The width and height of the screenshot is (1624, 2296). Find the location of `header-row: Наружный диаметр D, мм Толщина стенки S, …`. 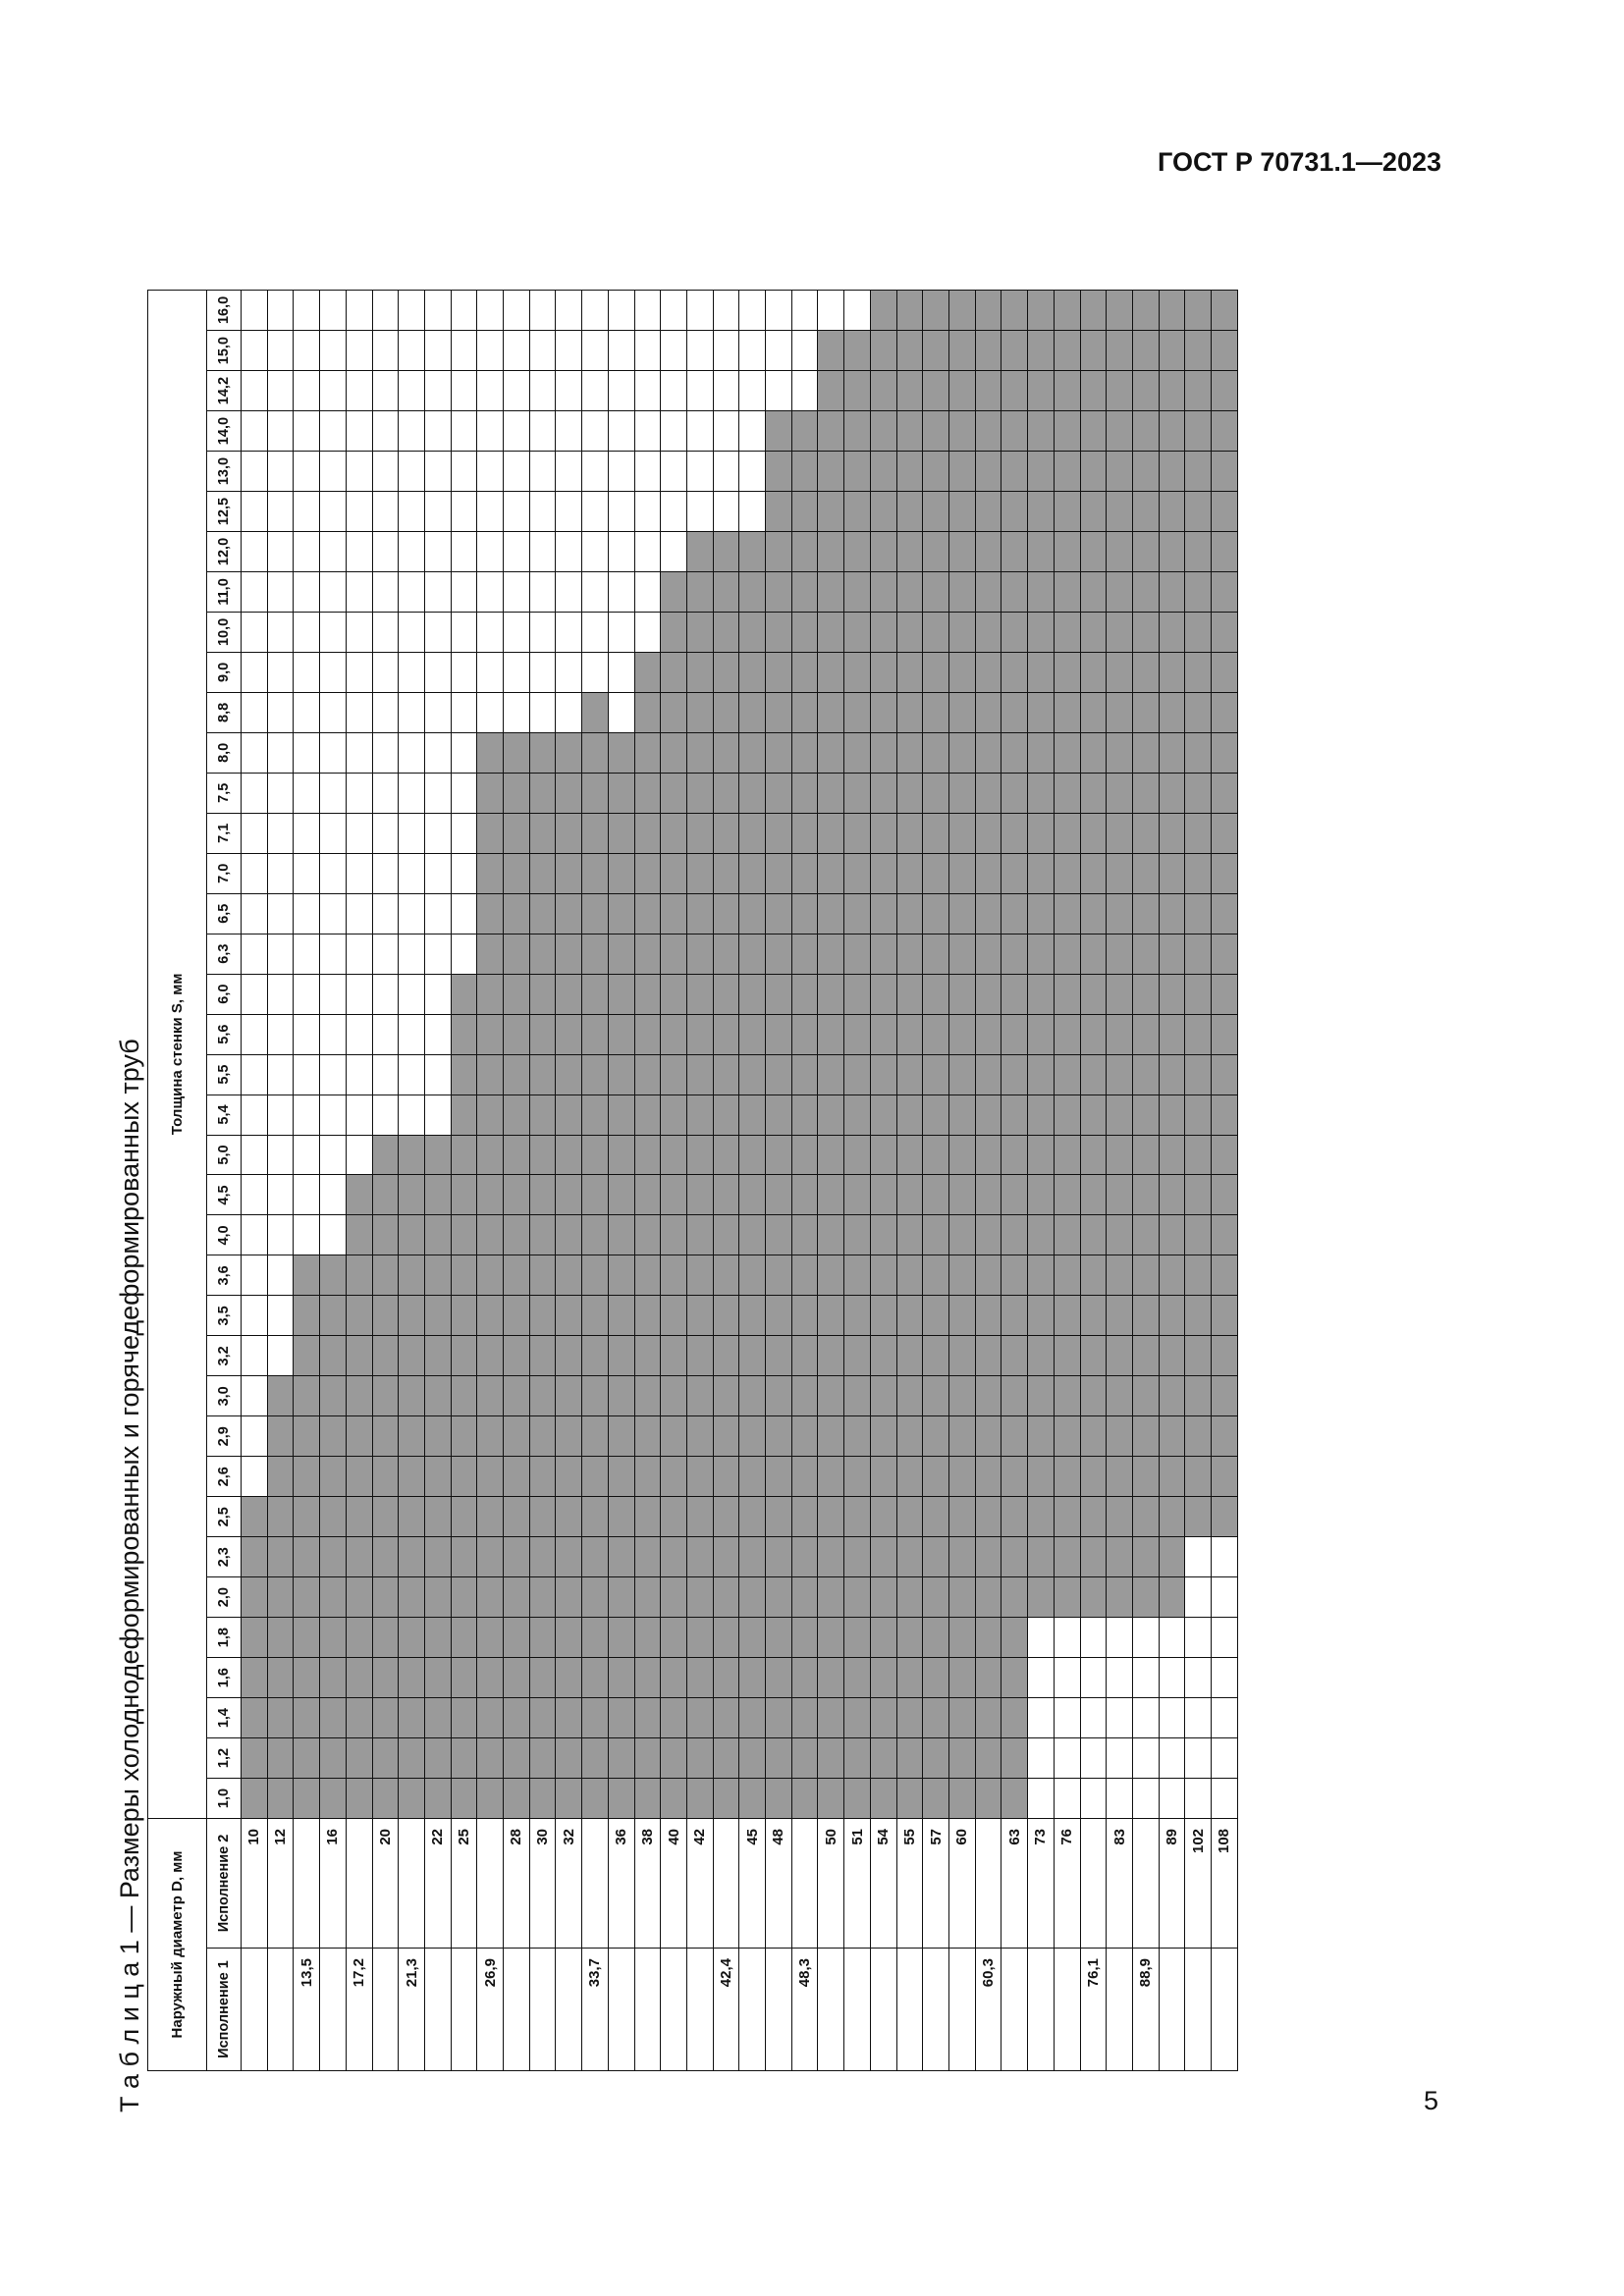

header-row: Наружный диаметр D, мм Толщина стенки S, … is located at coordinates (177, 1180).